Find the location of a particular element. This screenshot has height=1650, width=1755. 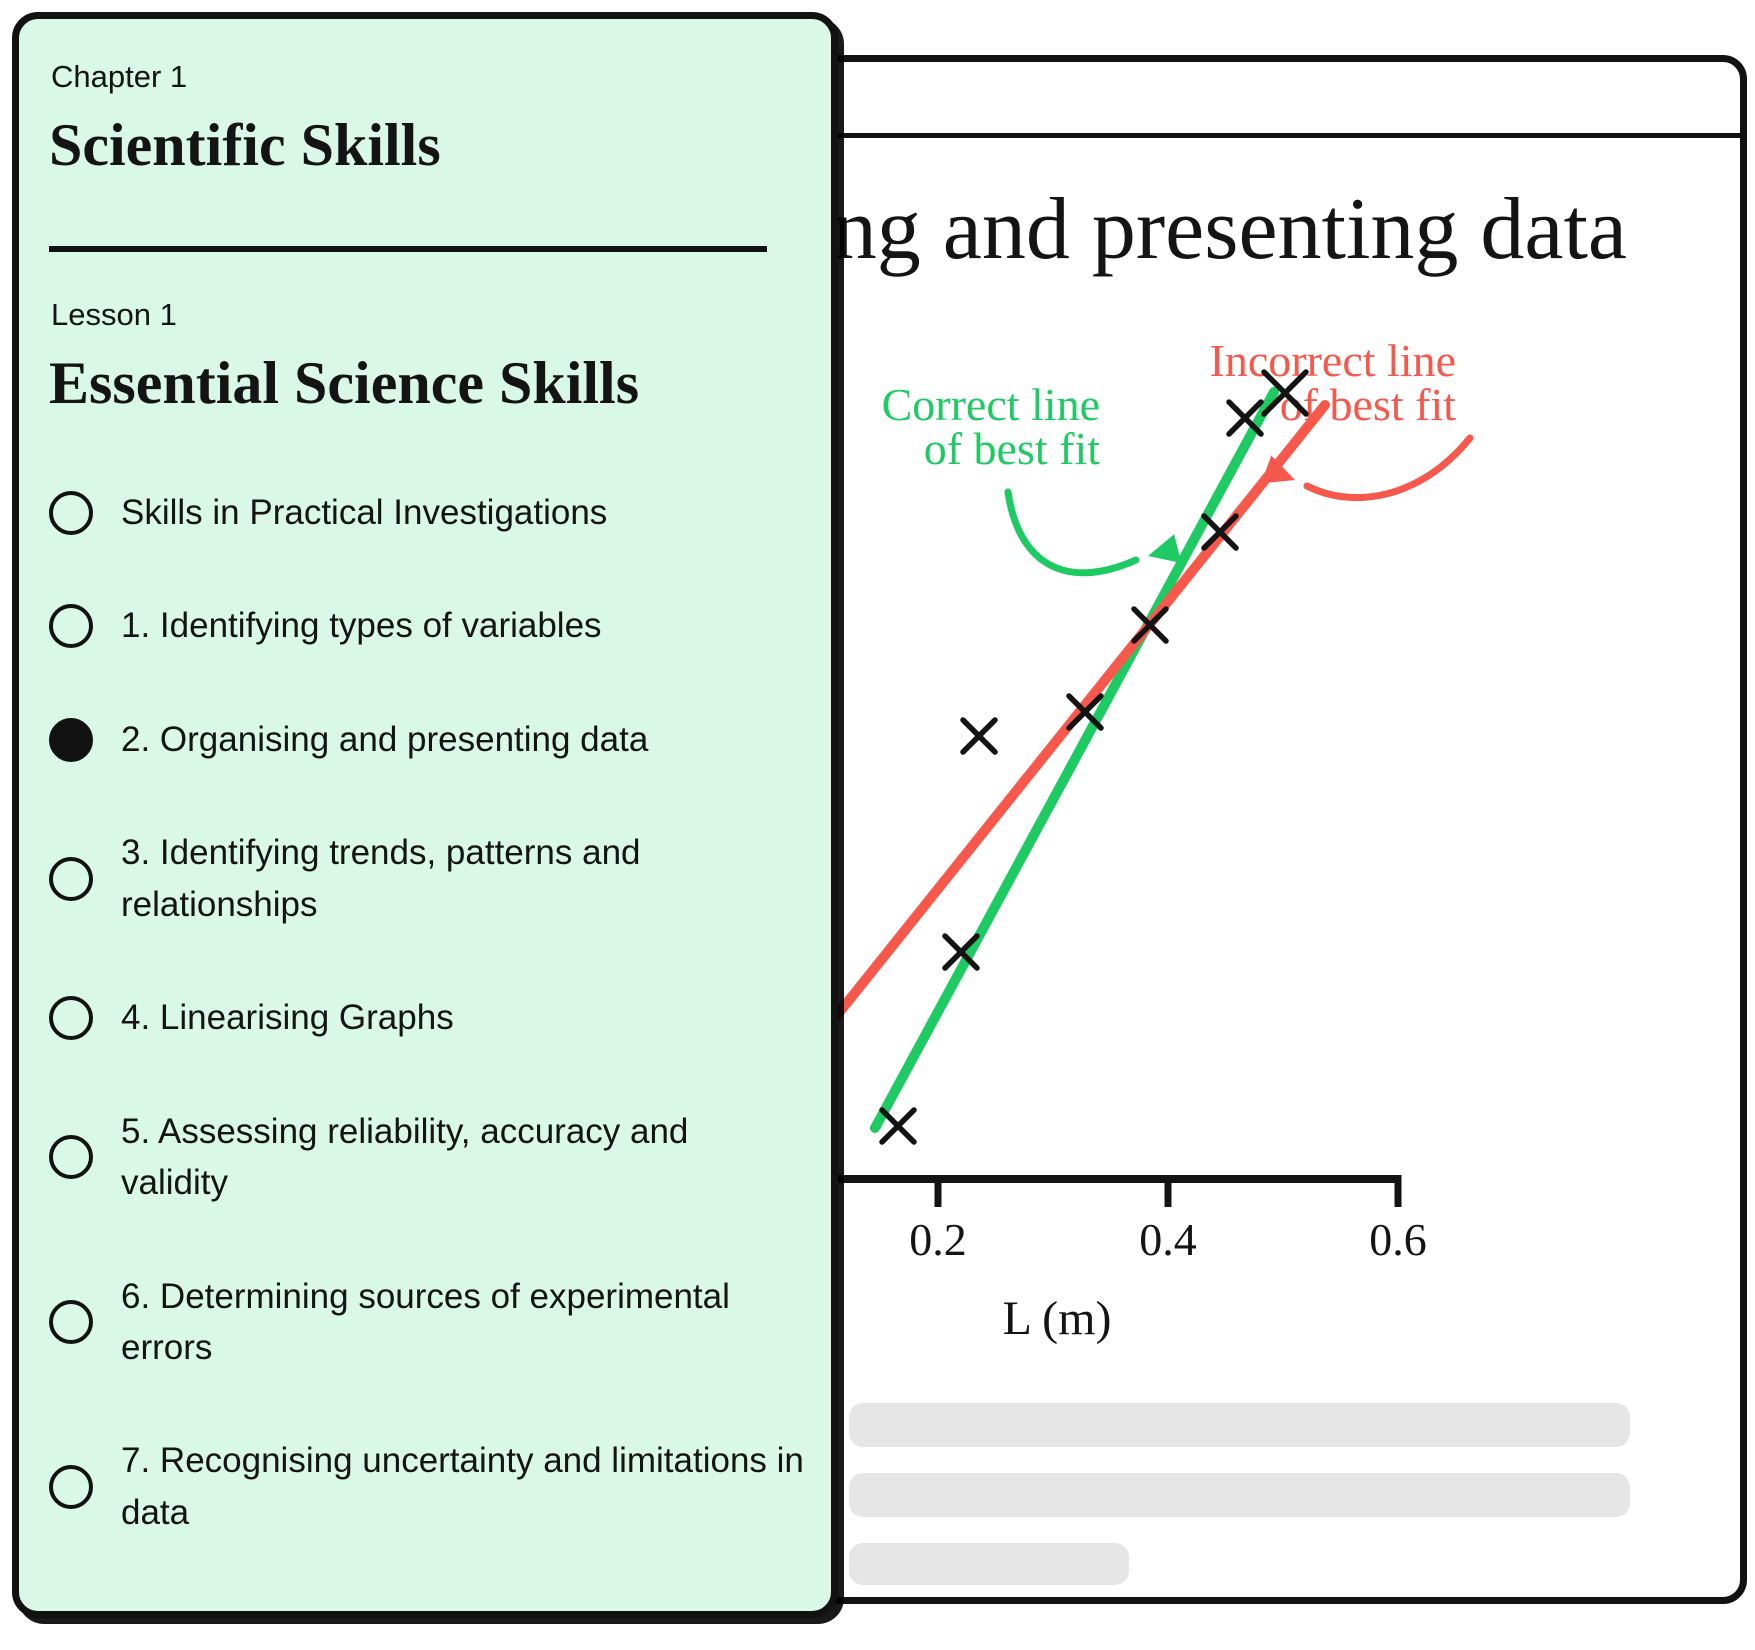

lesson-item-label: 4. Linearising Graphs is located at coordinates (287, 1018).